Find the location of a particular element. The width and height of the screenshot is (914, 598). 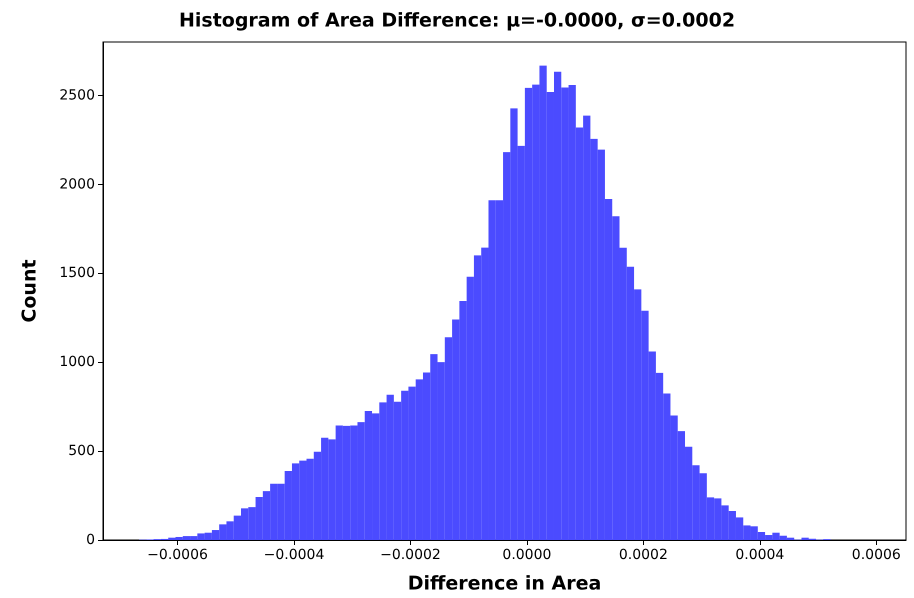

y-tick-label: 500 is located at coordinates (81, 451).